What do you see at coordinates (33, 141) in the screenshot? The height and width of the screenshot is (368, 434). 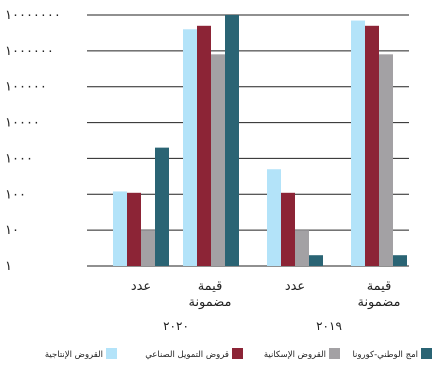 I see `y-axis-ticks: ١٠٠٠٠٠٠٠ ١٠٠٠٠٠٠ ١٠٠٠٠٠ ١٠٠٠٠ ١٠٠٠ ١٠٠ ١٠ ١` at bounding box center [33, 141].